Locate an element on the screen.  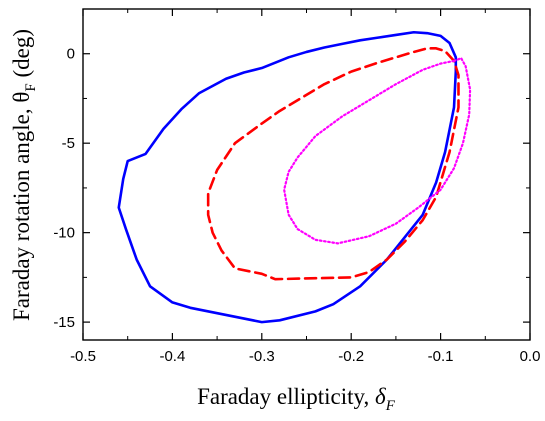
y-axis-title-symbol: θ is located at coordinates (21, 97).